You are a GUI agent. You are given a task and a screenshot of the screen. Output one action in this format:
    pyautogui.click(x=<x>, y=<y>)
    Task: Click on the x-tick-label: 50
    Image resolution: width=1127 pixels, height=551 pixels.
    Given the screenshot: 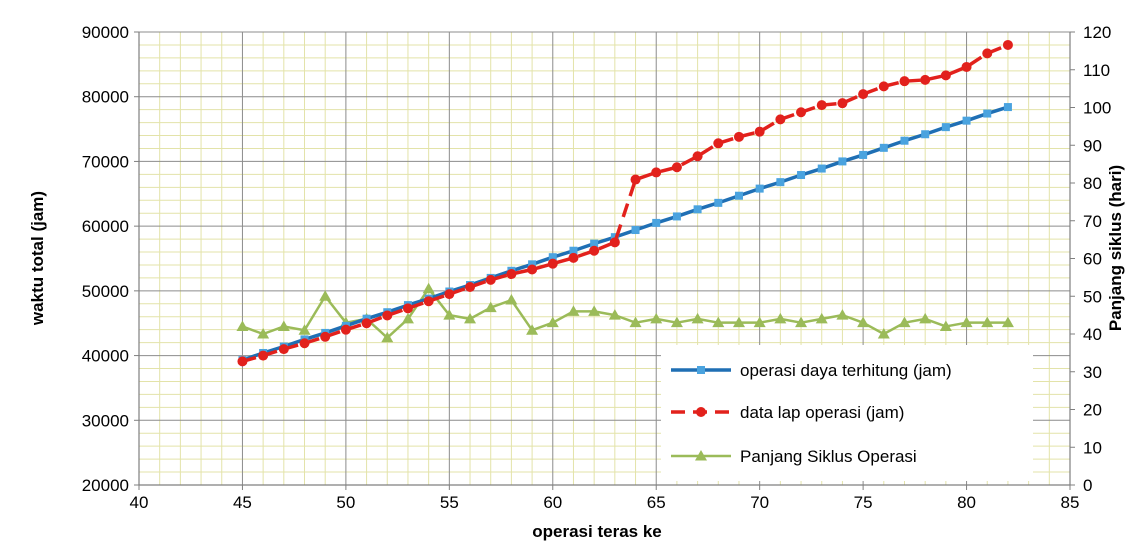 What is the action you would take?
    pyautogui.click(x=345, y=502)
    